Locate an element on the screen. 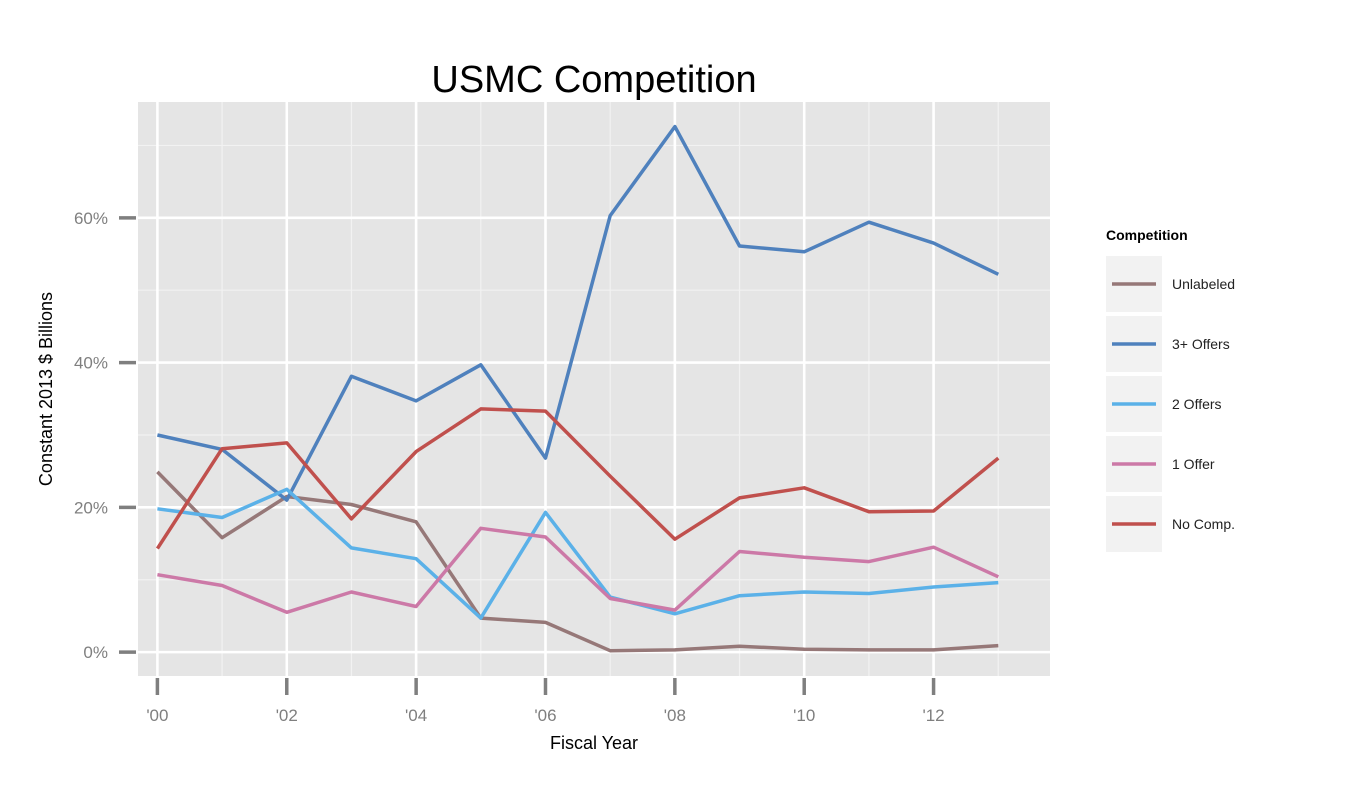 This screenshot has width=1350, height=787. x-tick-label: '06 is located at coordinates (545, 715).